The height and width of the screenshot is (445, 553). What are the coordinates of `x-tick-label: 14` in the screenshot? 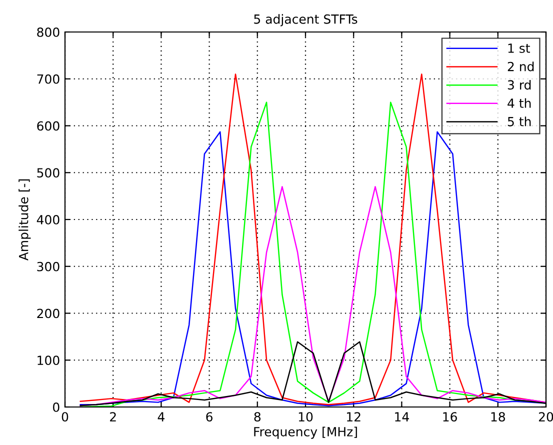 It's located at (402, 417).